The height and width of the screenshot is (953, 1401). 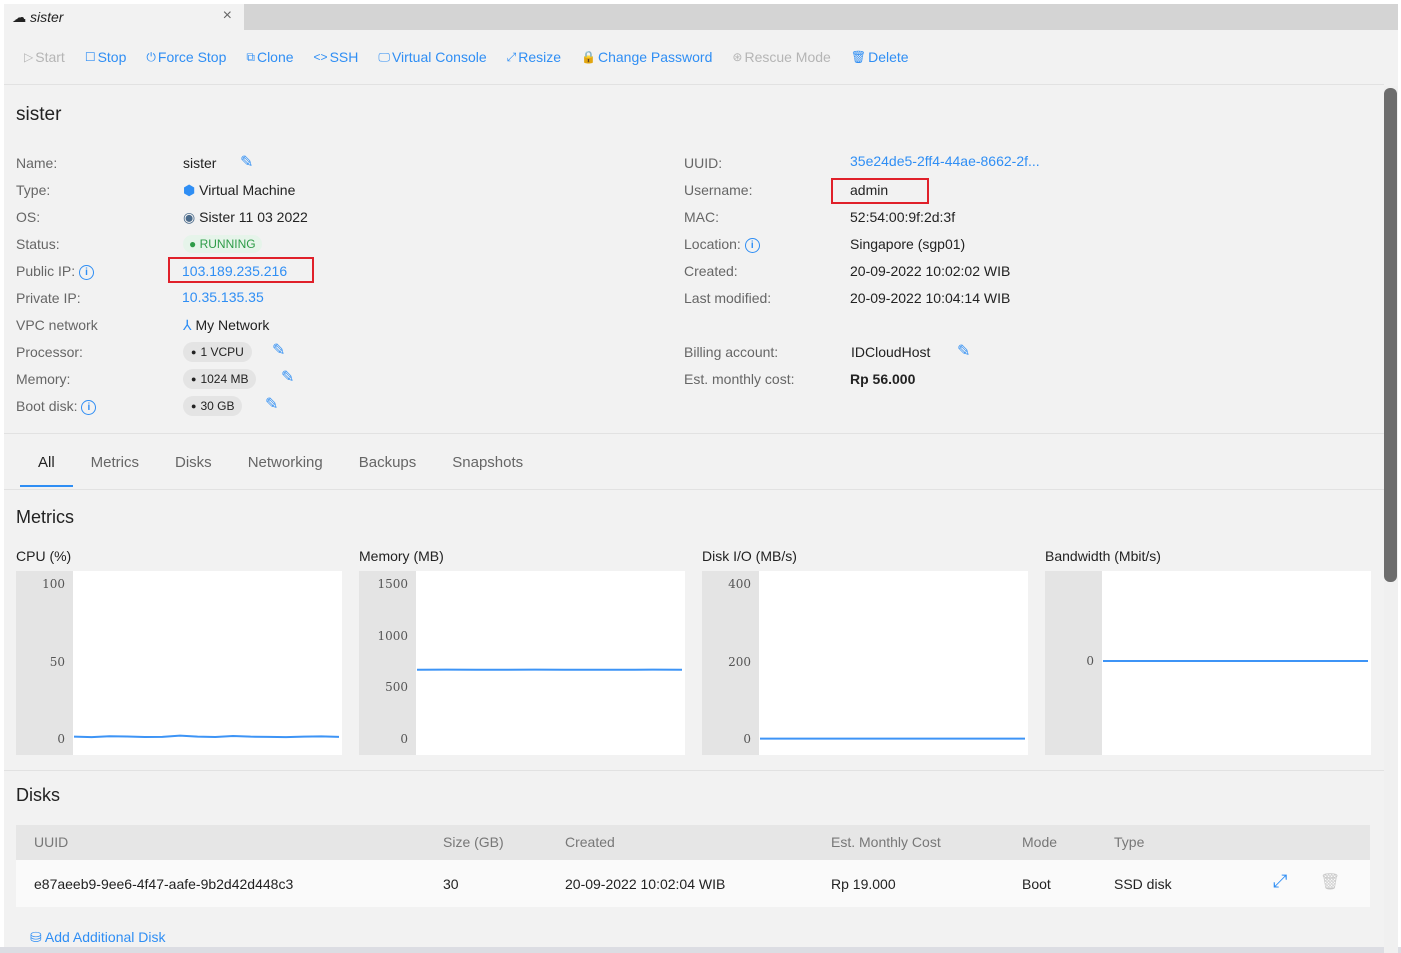 I want to click on cube-icon: ⬢, so click(x=189, y=190).